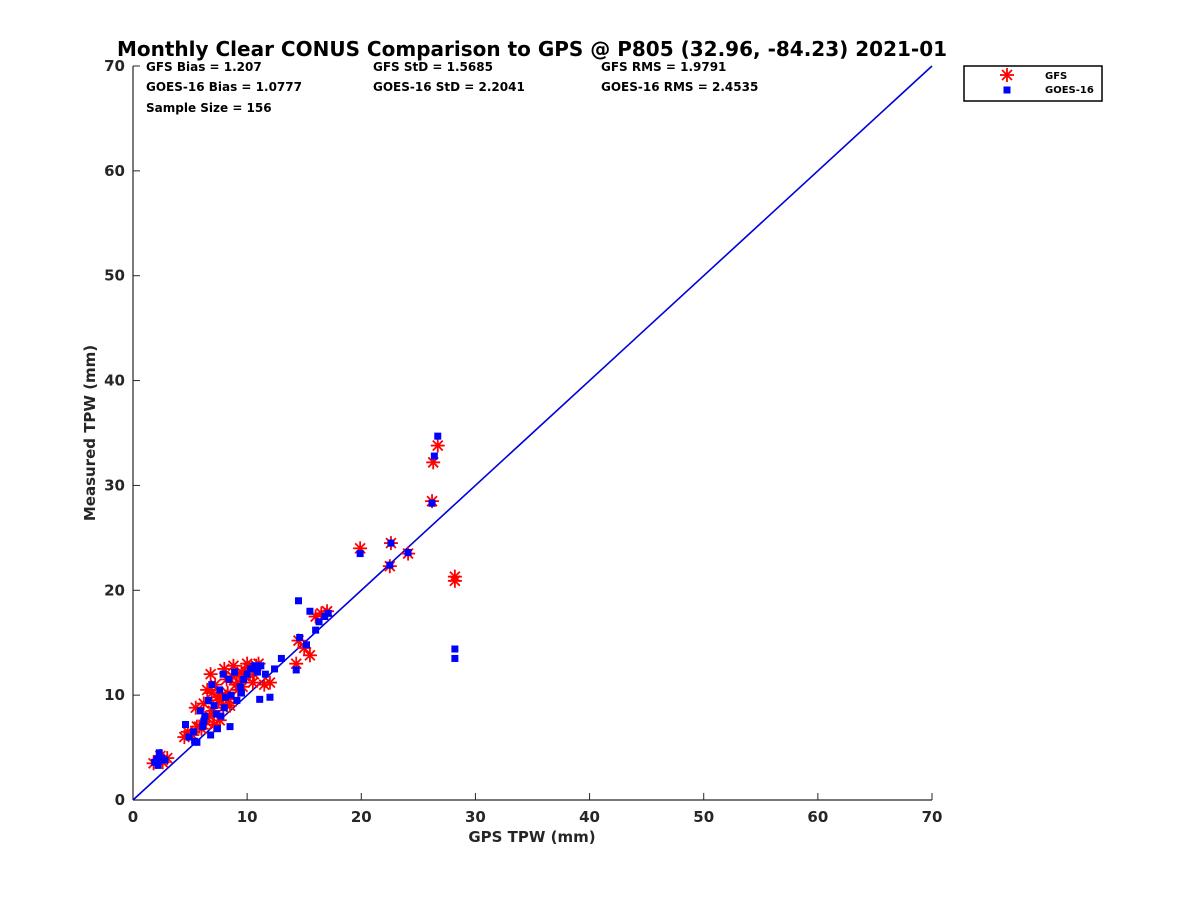  I want to click on x-tick-label: 60, so click(817, 817).